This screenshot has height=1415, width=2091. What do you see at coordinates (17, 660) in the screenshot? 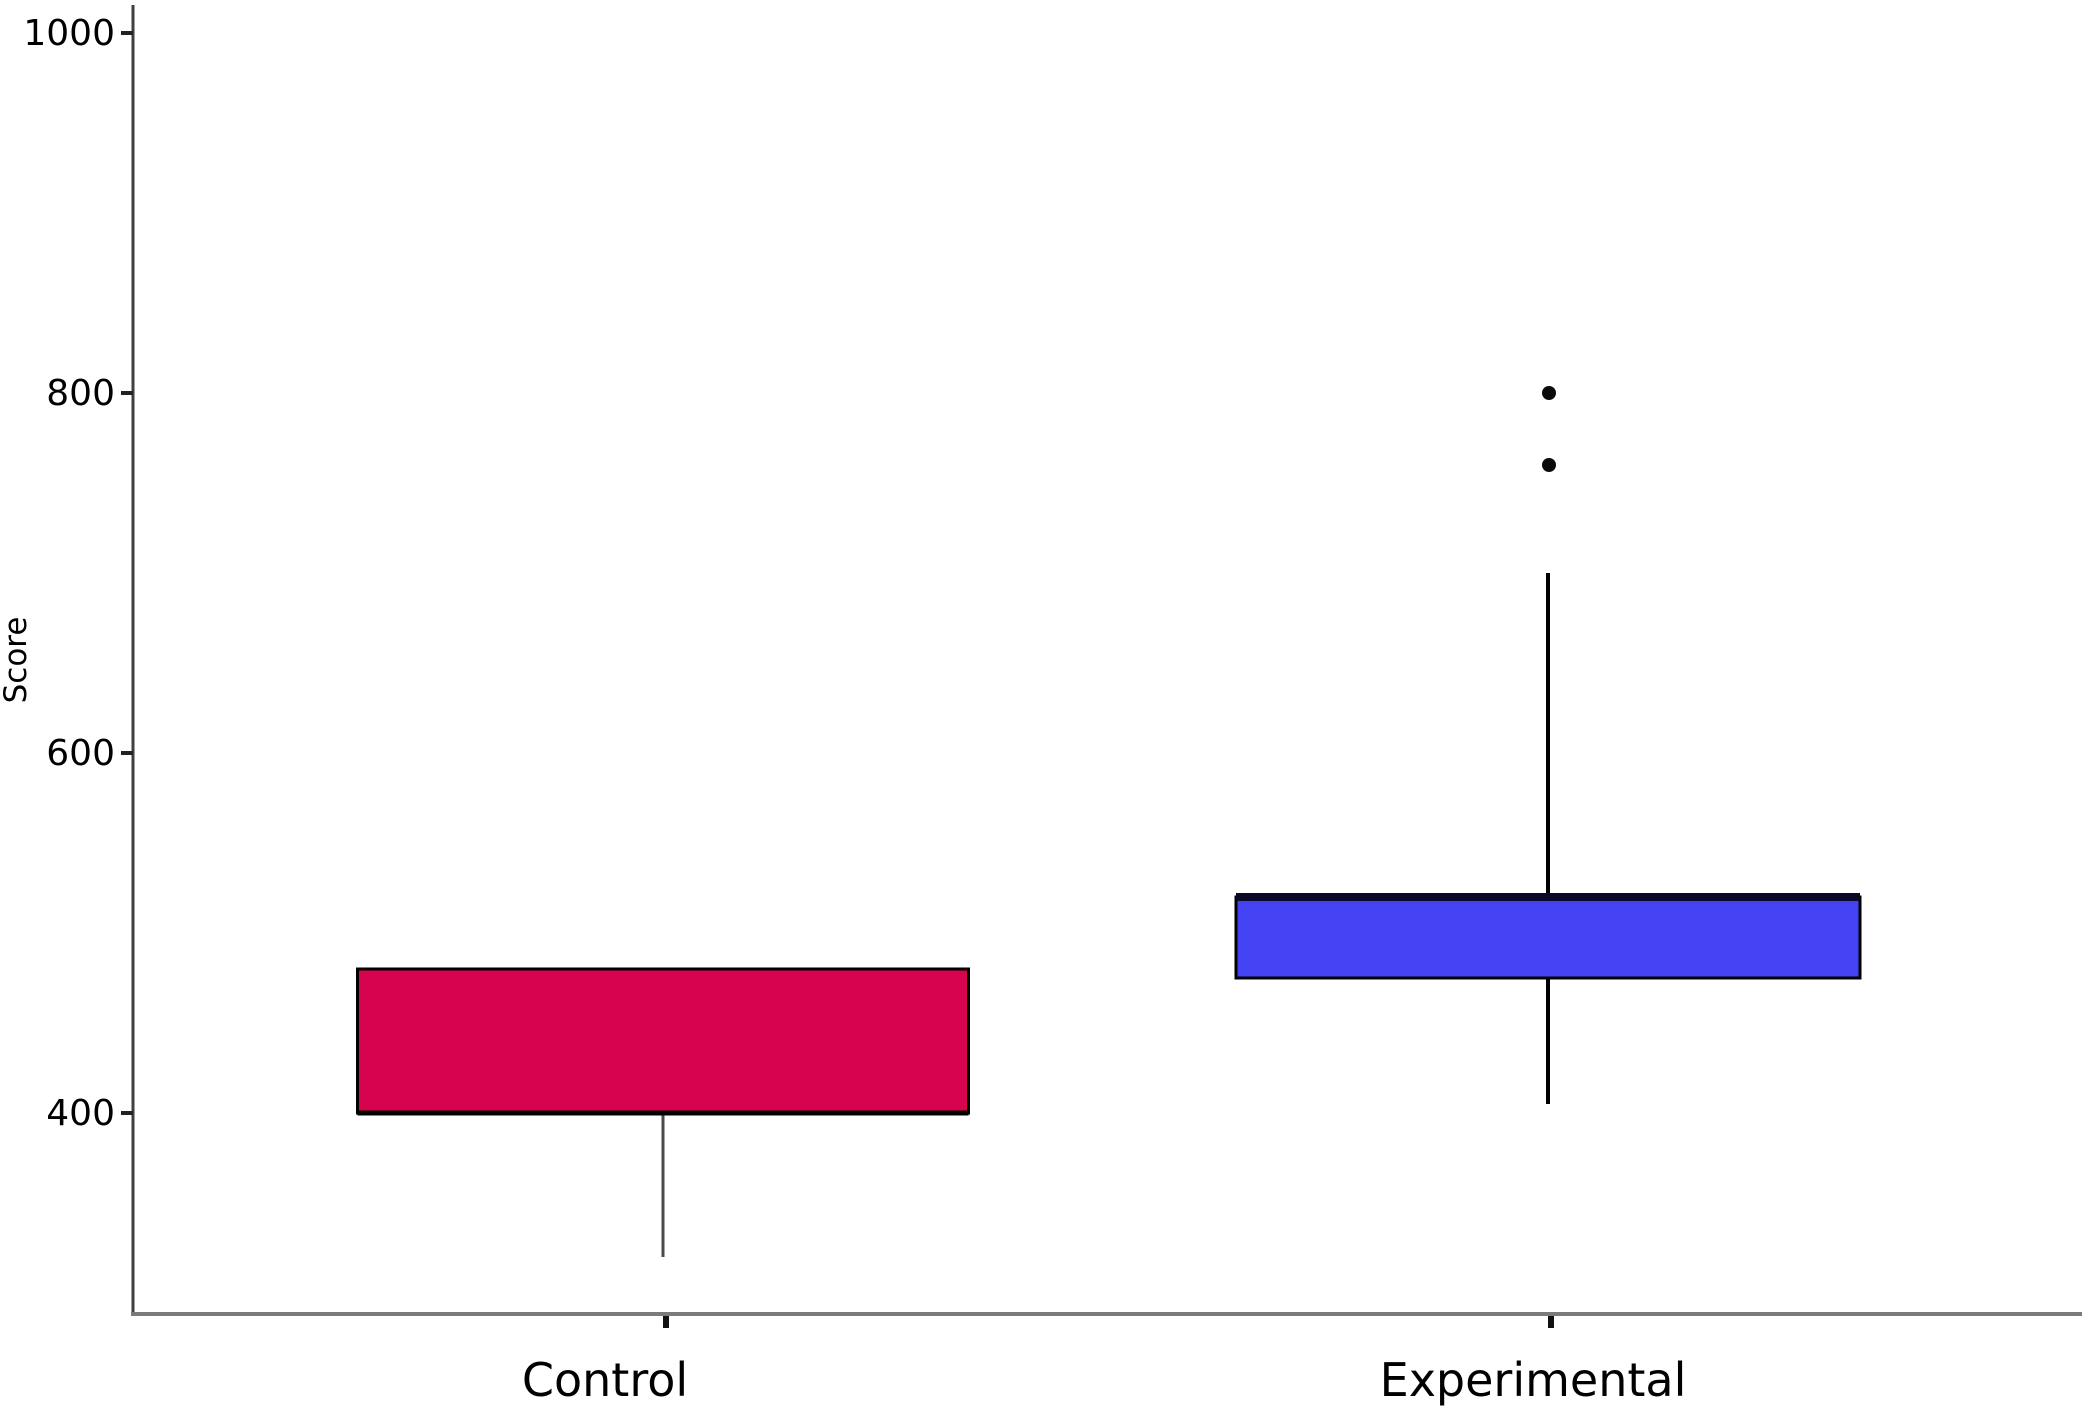
I see `y-axis-title: Score` at bounding box center [17, 660].